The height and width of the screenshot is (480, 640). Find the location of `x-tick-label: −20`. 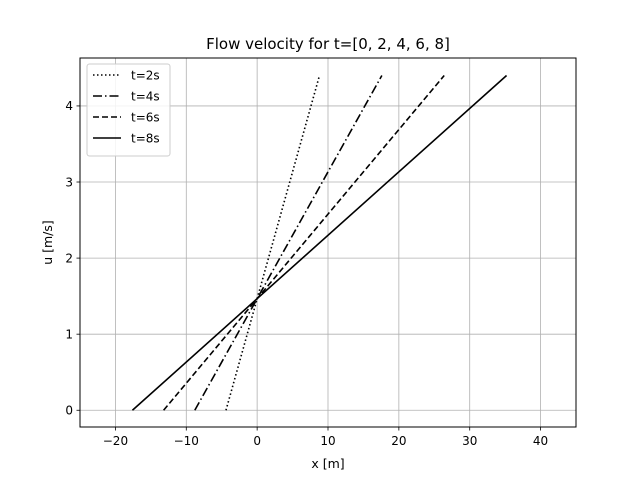

x-tick-label: −20 is located at coordinates (115, 441).